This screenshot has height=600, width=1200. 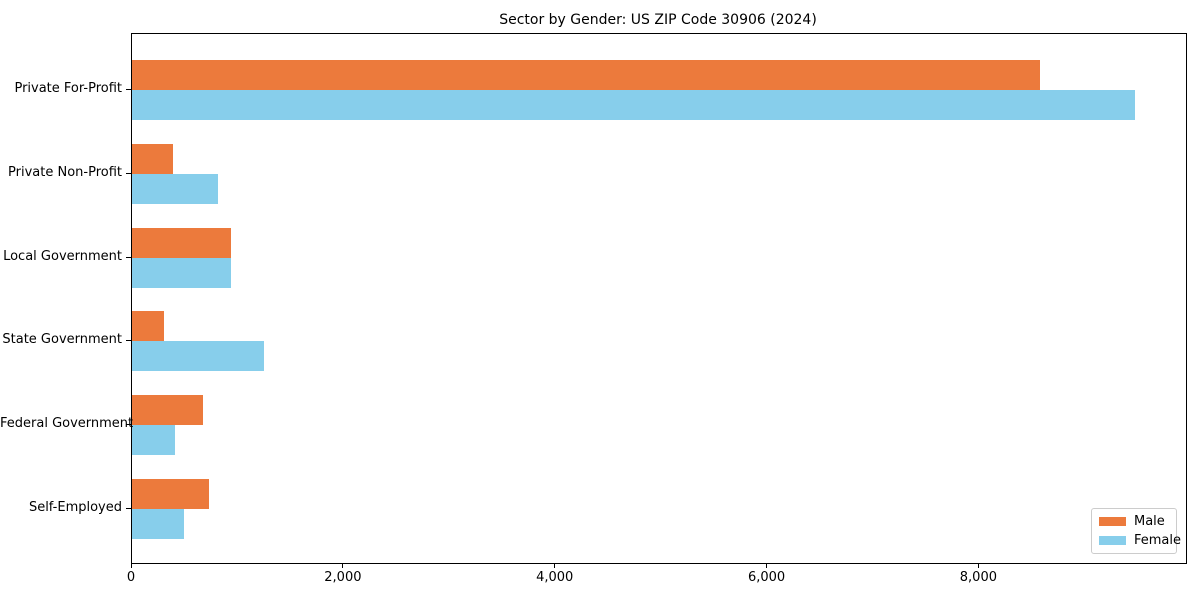 What do you see at coordinates (65, 172) in the screenshot?
I see `y-axis-label-private-non-profit: Private Non-Profit` at bounding box center [65, 172].